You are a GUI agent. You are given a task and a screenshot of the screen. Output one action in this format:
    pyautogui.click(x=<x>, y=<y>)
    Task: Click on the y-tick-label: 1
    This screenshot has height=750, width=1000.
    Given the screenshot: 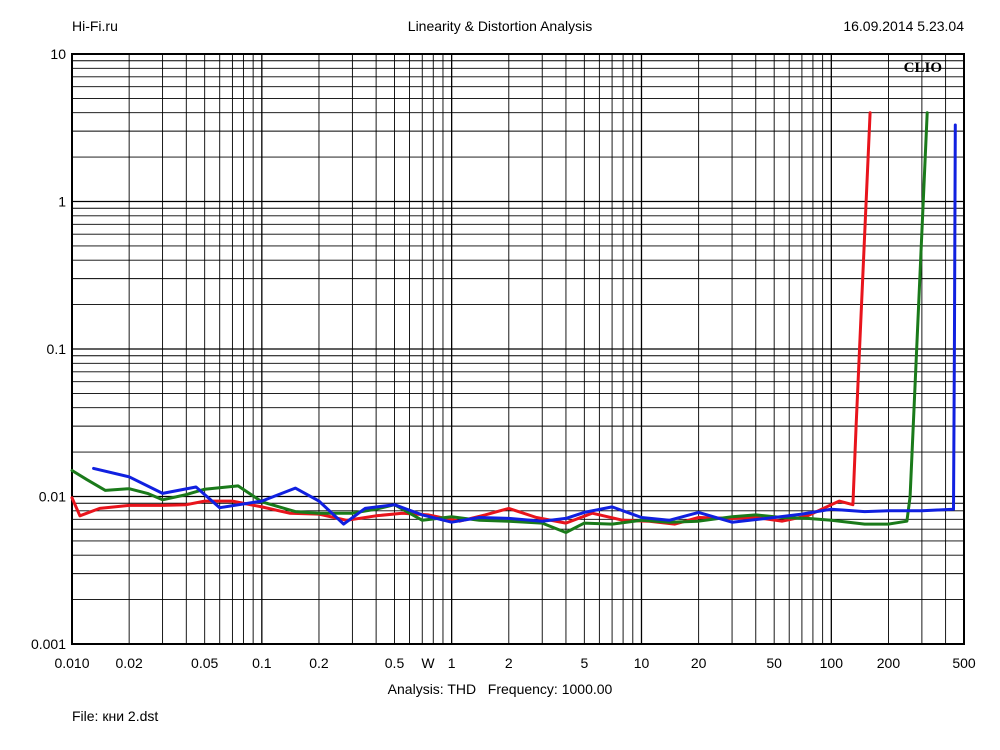 What is the action you would take?
    pyautogui.click(x=62, y=202)
    